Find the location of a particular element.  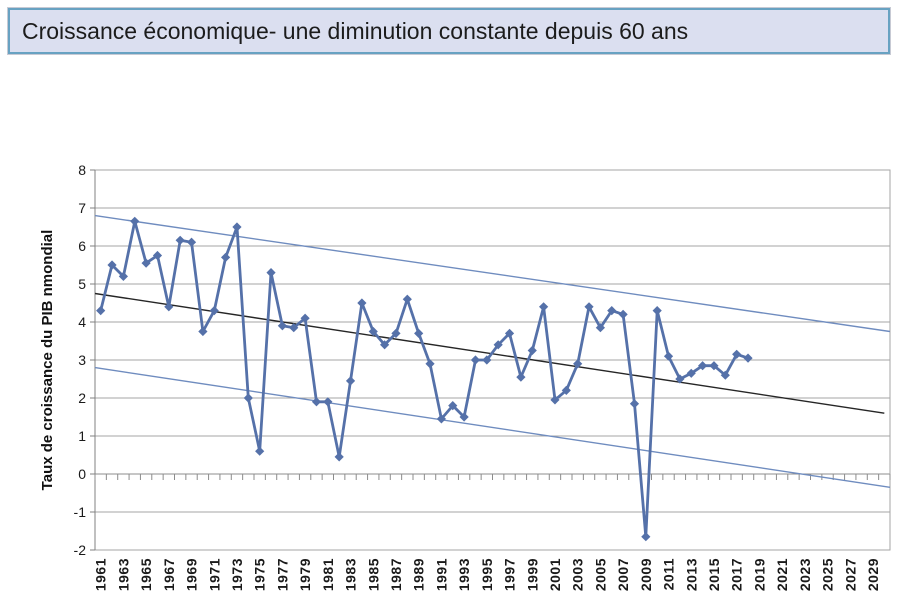

y-tick-label: 4 is located at coordinates (82, 322).